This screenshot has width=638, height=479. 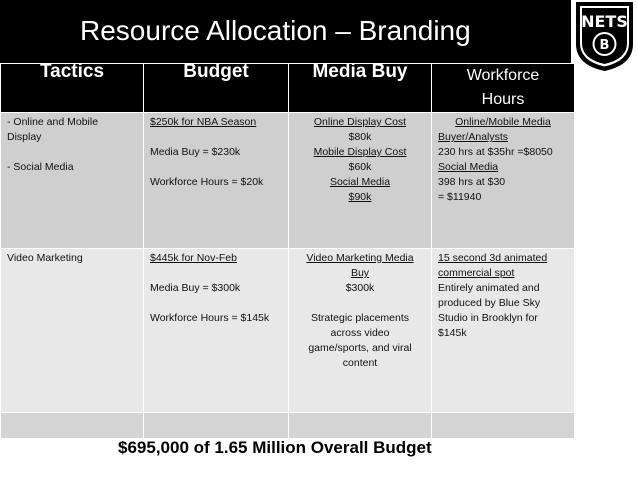 I want to click on header-row: Tactics Budget Media Buy Workforce Hours, so click(x=287, y=87).